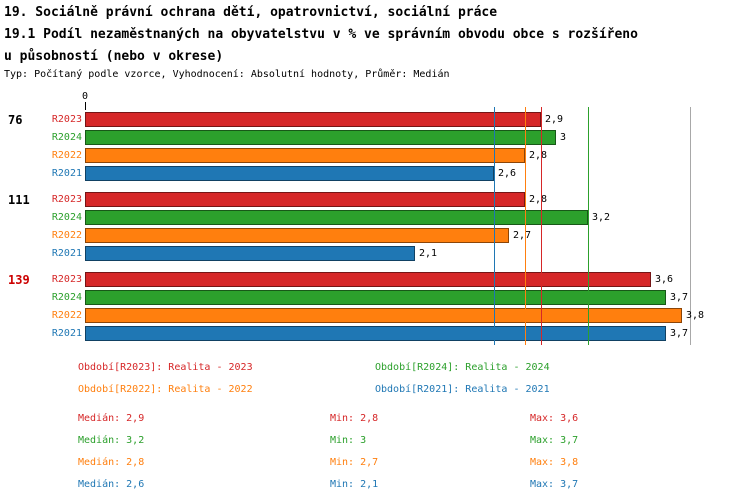 Image resolution: width=750 pixels, height=498 pixels. What do you see at coordinates (313, 119) in the screenshot?
I see `bar-76-R2023` at bounding box center [313, 119].